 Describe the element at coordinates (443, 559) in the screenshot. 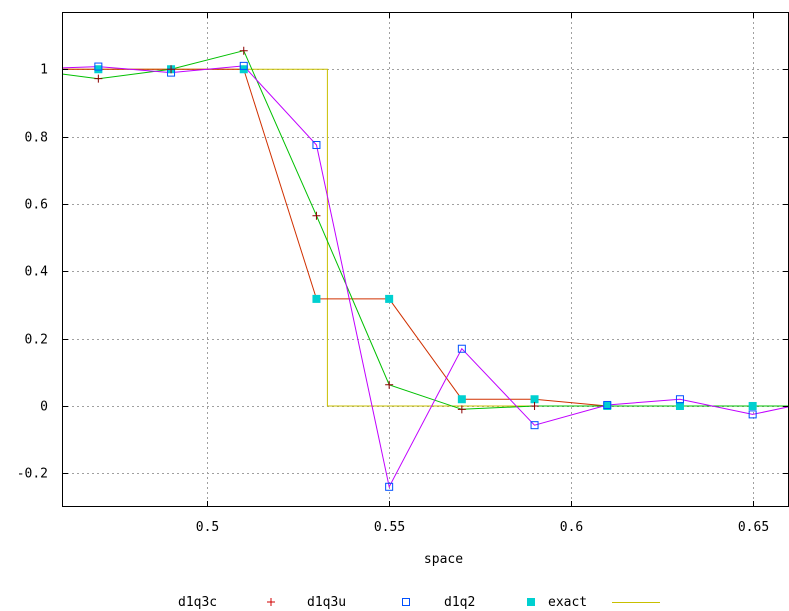

I see `x-axis-label: space` at that location.